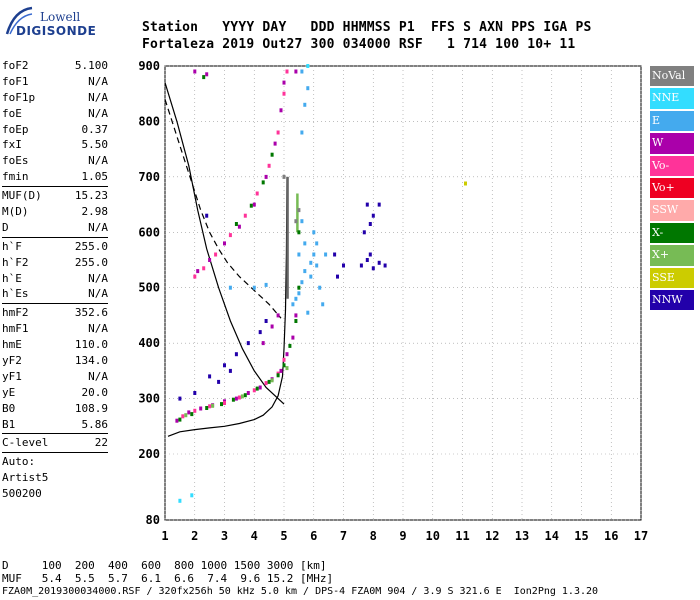  Describe the element at coordinates (672, 234) in the screenshot. I see `legend-item: X-` at that location.